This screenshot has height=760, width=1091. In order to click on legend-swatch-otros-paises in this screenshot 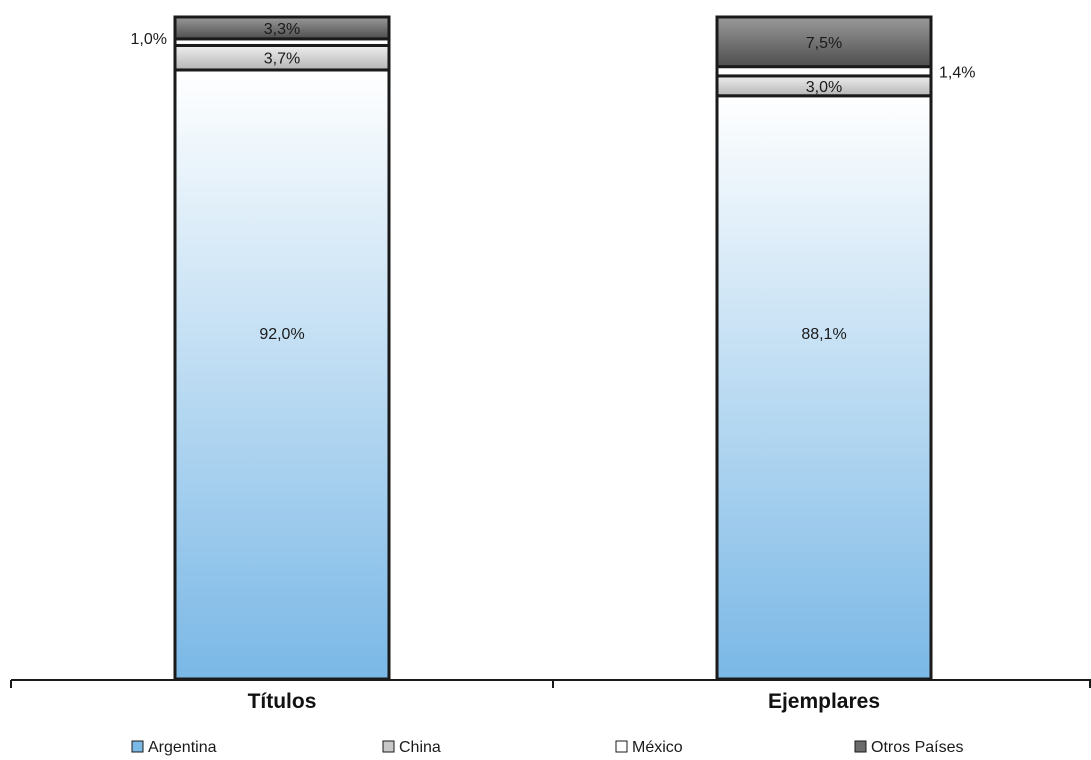, I will do `click(860, 746)`.